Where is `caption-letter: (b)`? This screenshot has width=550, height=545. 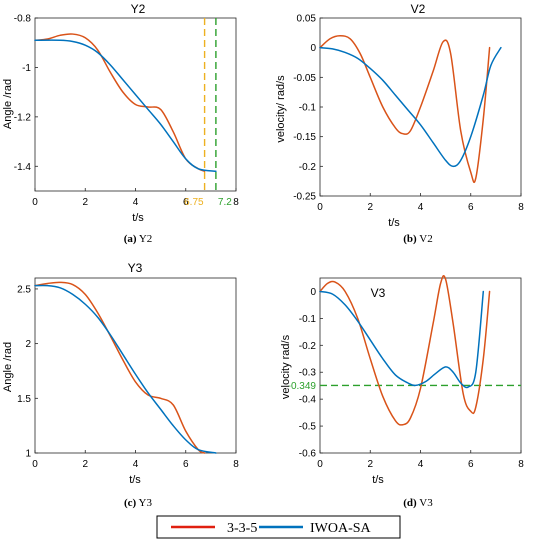
caption-letter: (b) is located at coordinates (410, 239).